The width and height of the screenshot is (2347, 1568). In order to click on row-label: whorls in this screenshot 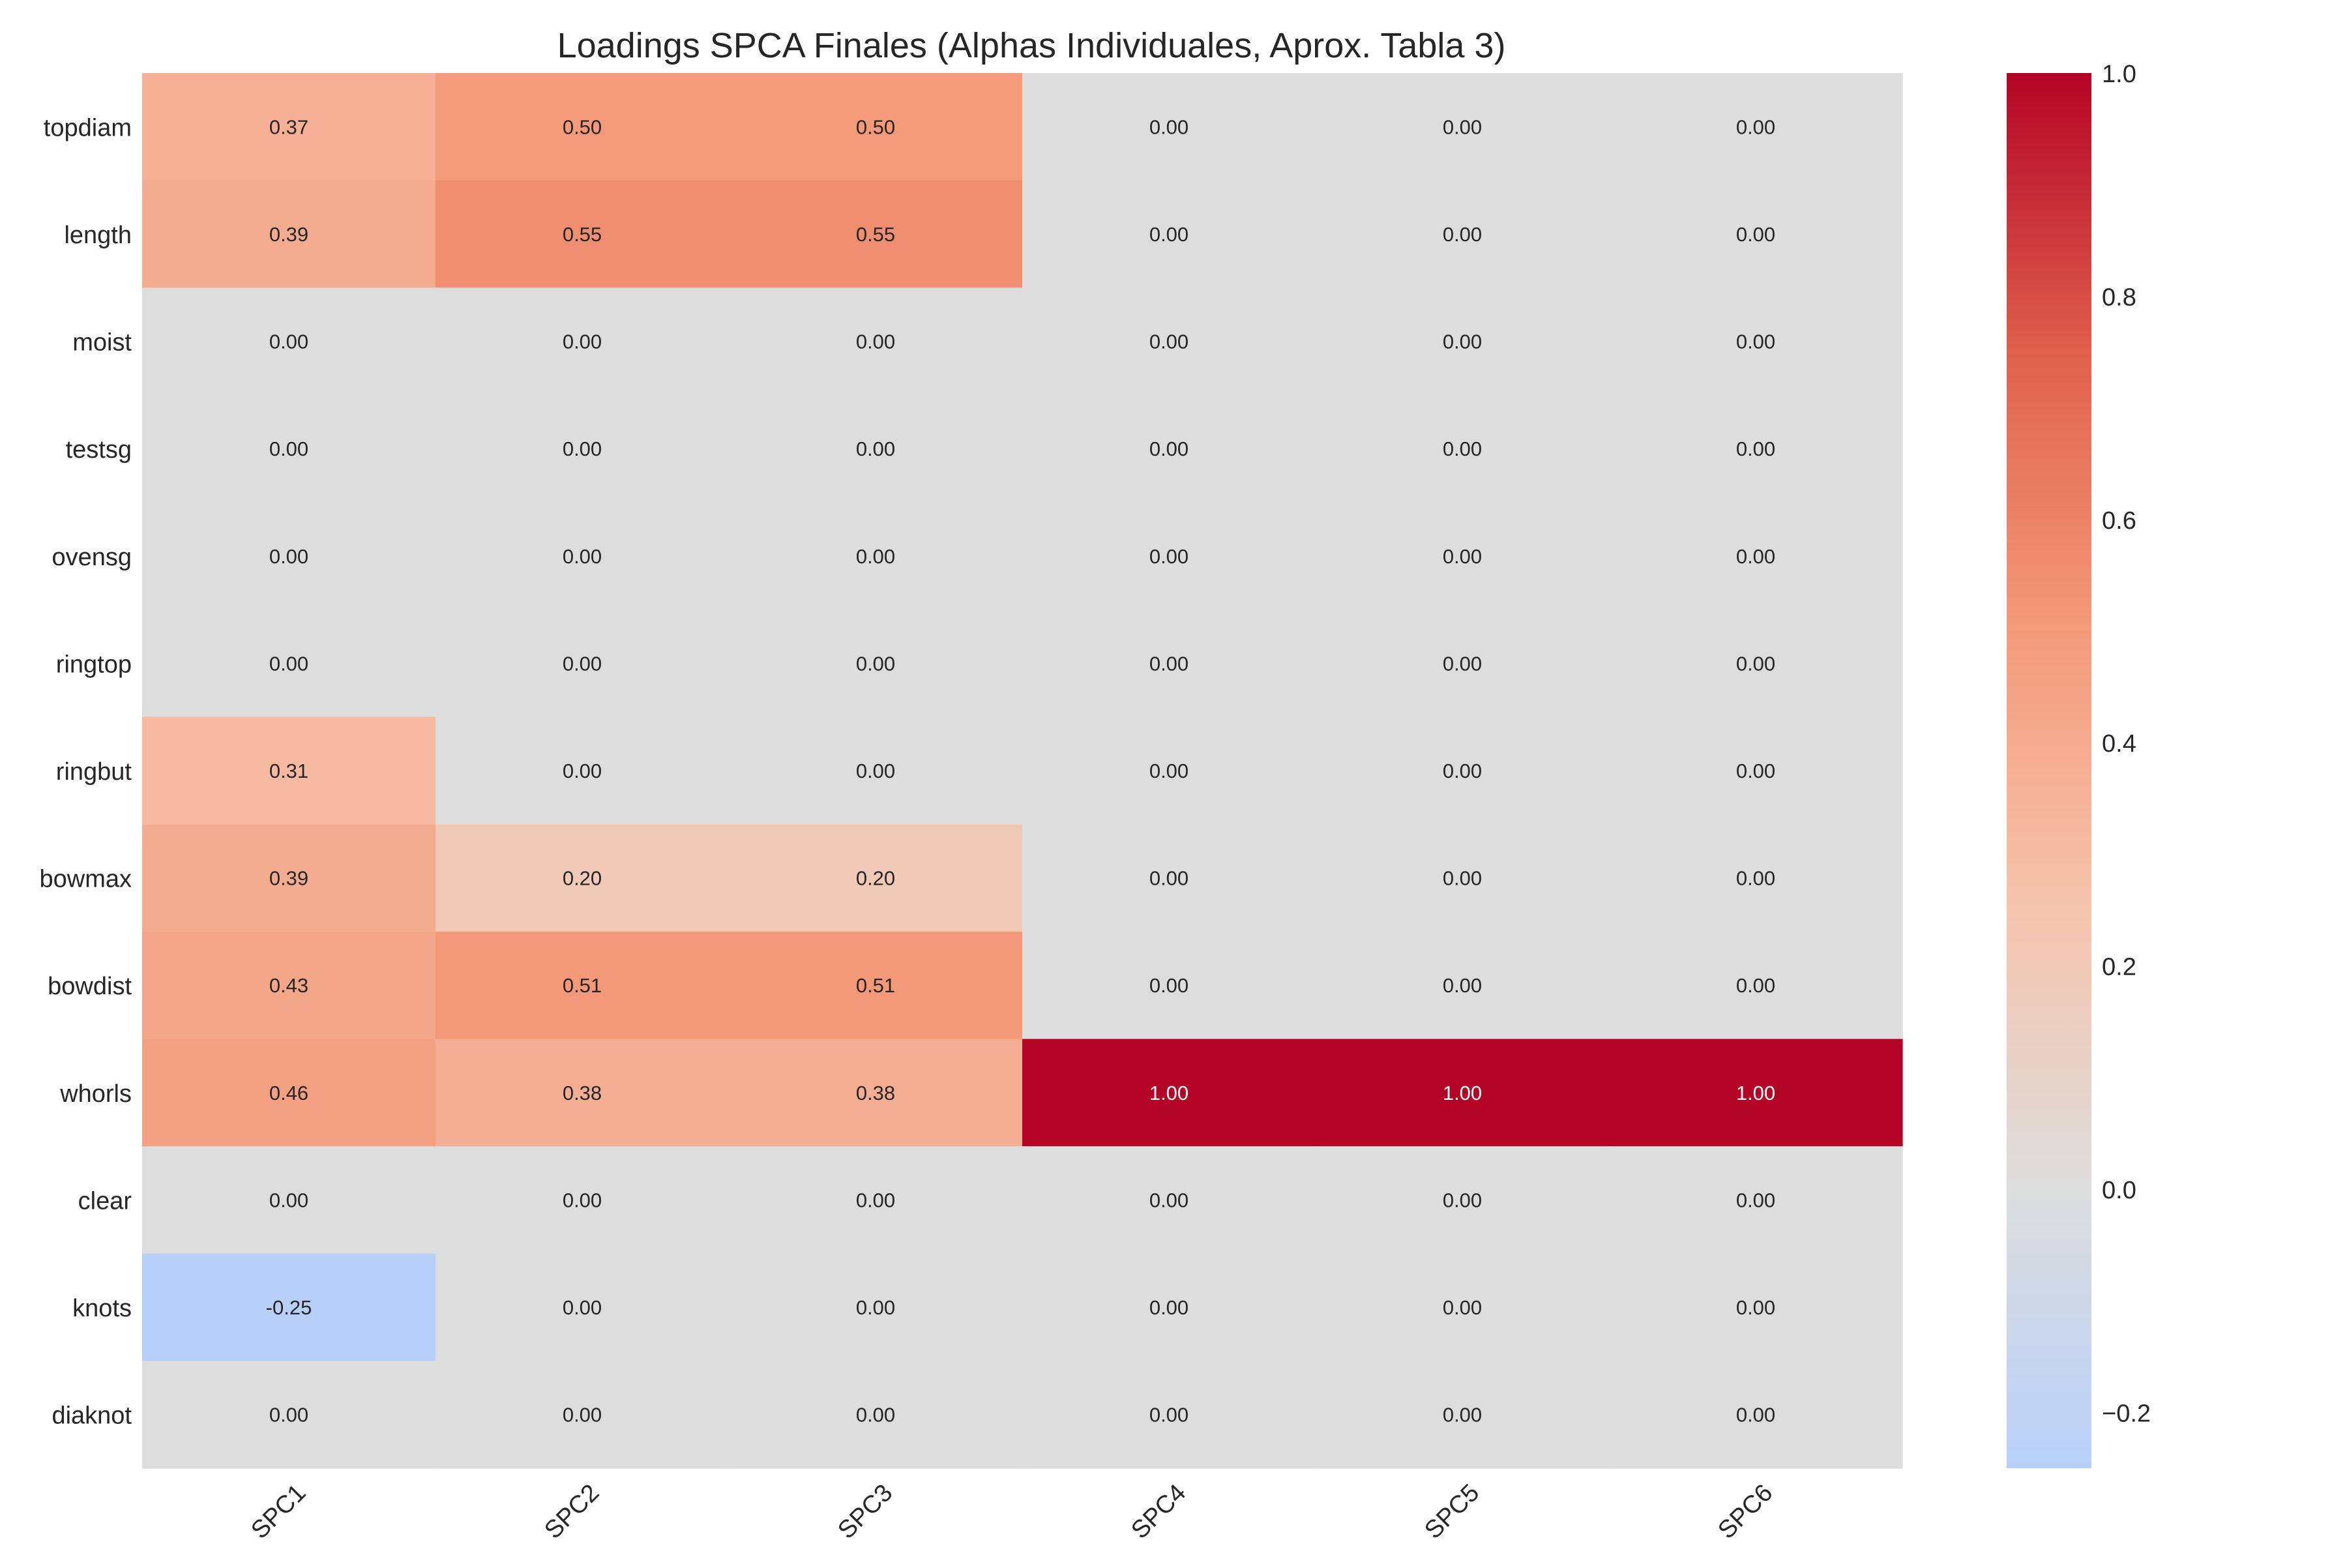, I will do `click(95, 1094)`.